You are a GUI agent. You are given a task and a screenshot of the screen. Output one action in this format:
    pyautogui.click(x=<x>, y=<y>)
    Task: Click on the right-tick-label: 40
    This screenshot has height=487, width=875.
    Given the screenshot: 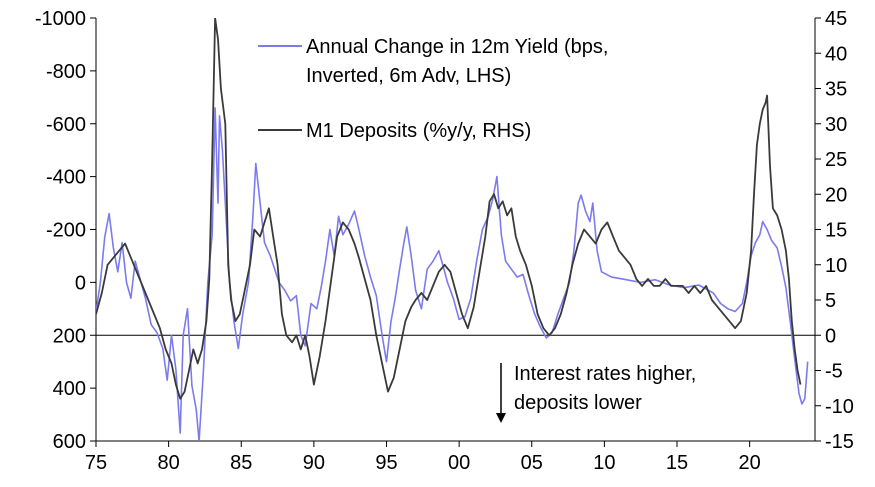 What is the action you would take?
    pyautogui.click(x=836, y=54)
    